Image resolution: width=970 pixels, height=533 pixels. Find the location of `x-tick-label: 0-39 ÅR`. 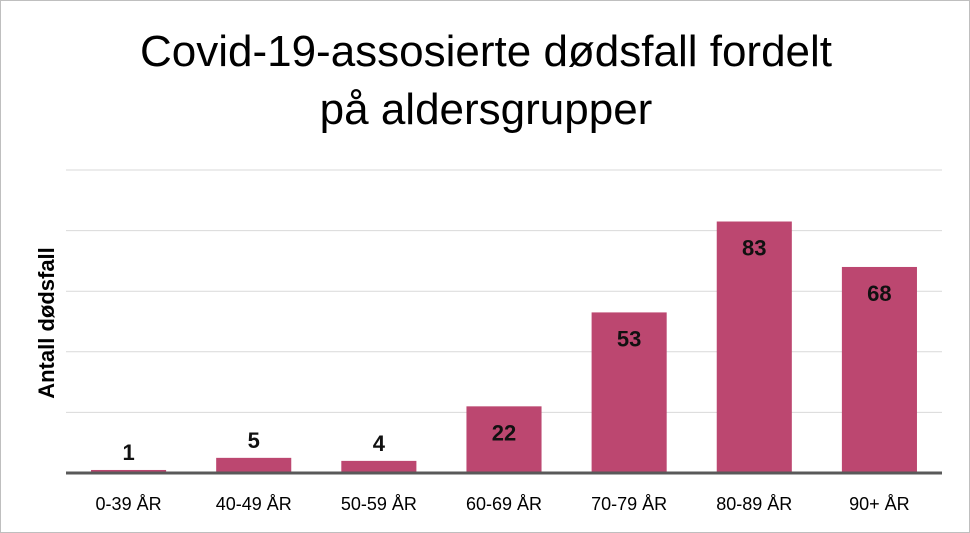

x-tick-label: 0-39 ÅR is located at coordinates (129, 504).